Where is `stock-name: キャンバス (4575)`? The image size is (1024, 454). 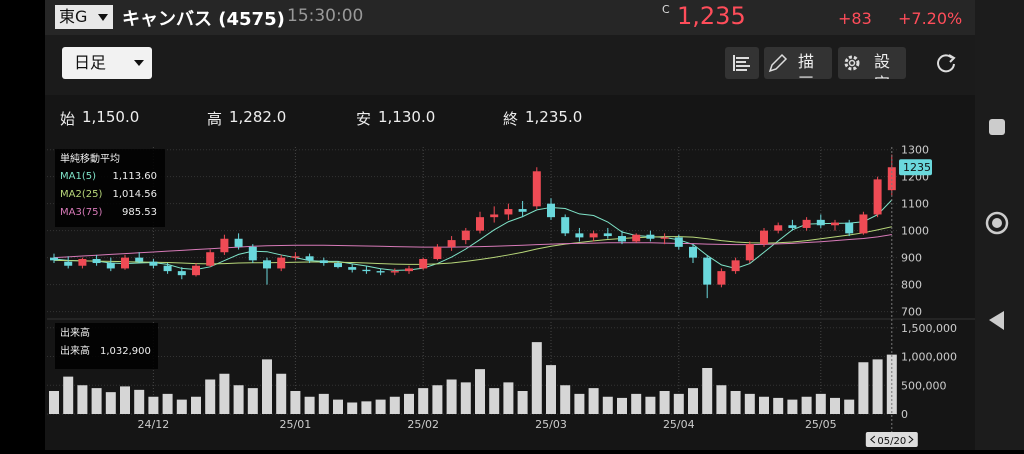
stock-name: キャンバス (4575) is located at coordinates (203, 19).